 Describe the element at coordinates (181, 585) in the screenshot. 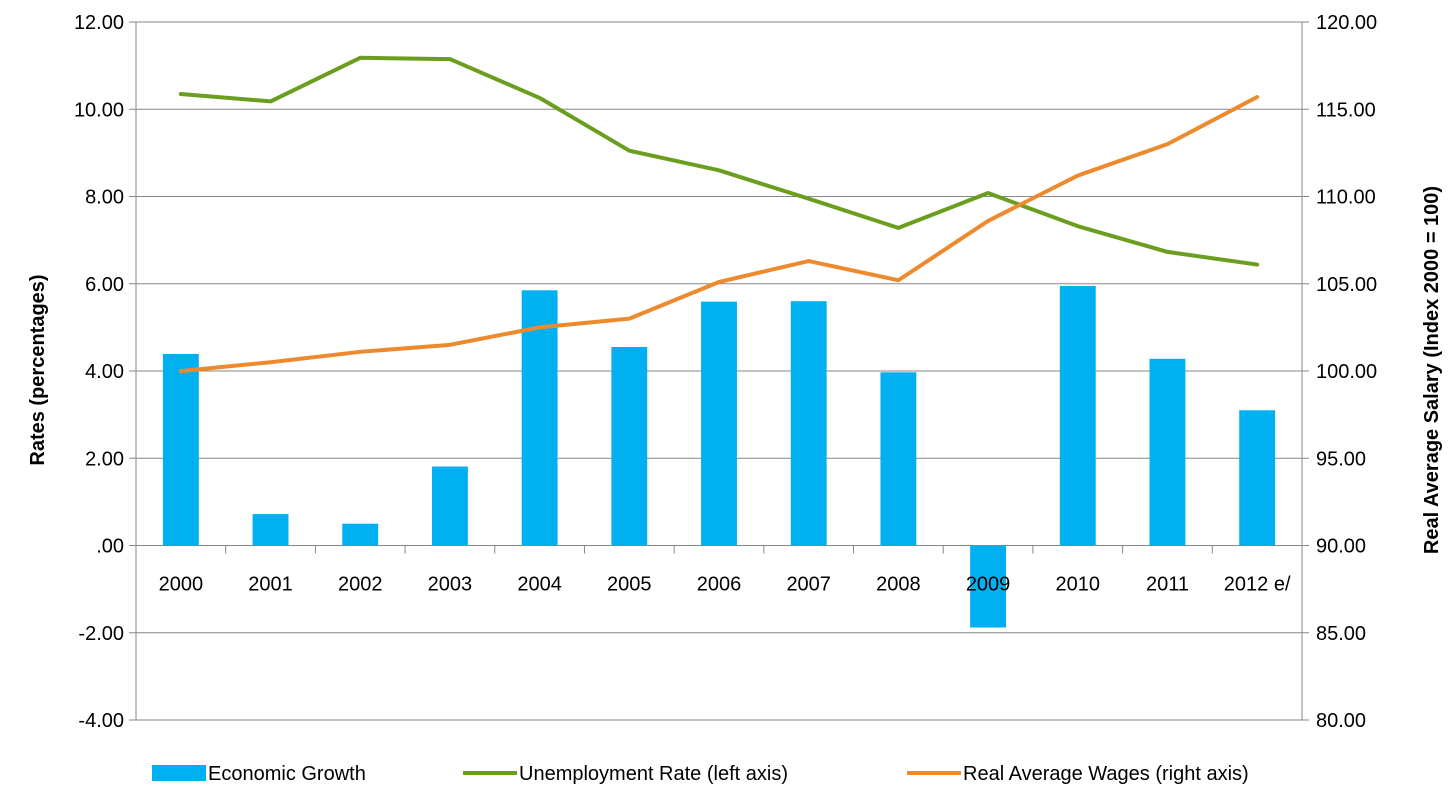

I see `x-tick-label: 2000` at that location.